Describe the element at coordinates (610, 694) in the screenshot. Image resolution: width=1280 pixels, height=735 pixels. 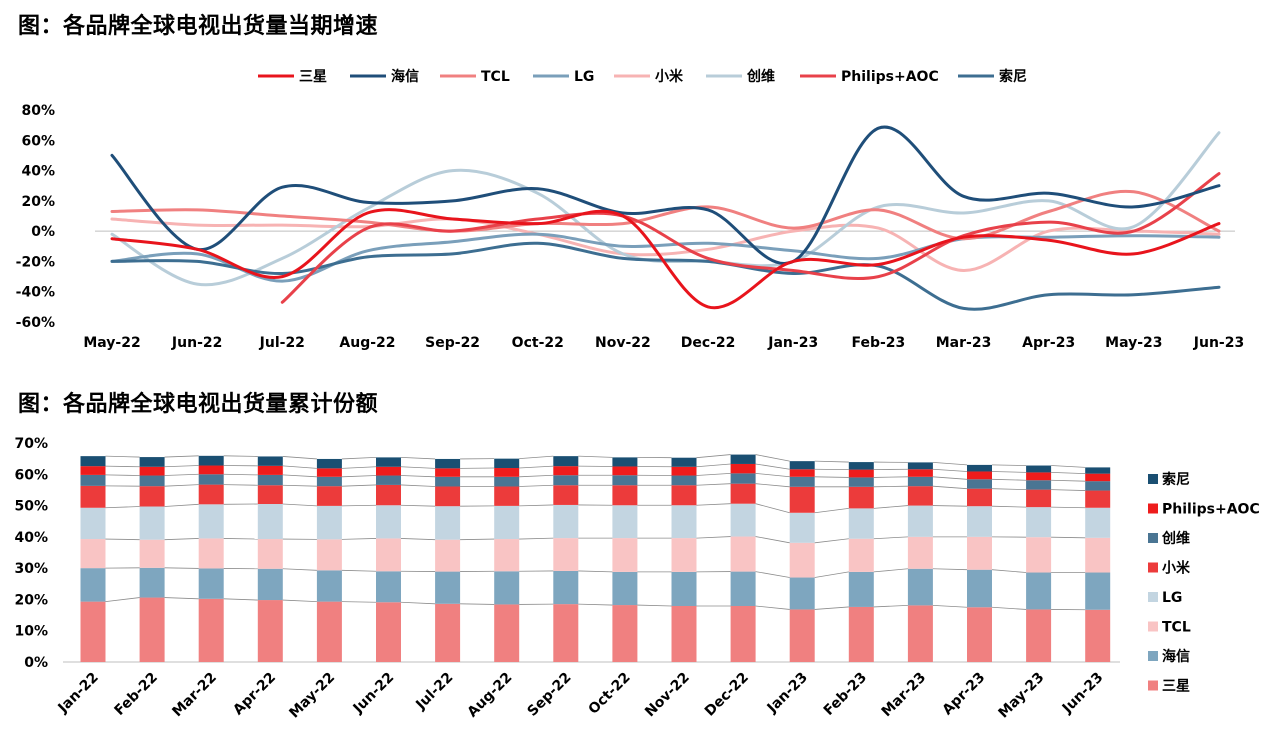
I see `bar-x-tick-label: Oct-22` at that location.